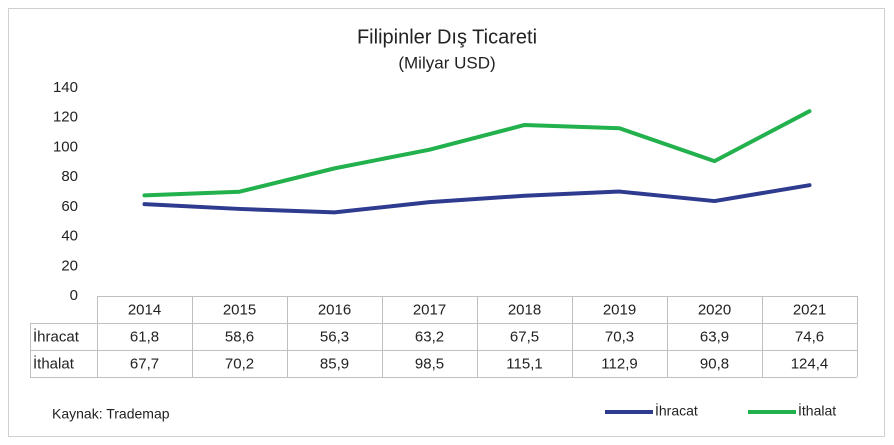 The height and width of the screenshot is (445, 894). Describe the element at coordinates (239, 309) in the screenshot. I see `x-tick-label: 2015` at that location.